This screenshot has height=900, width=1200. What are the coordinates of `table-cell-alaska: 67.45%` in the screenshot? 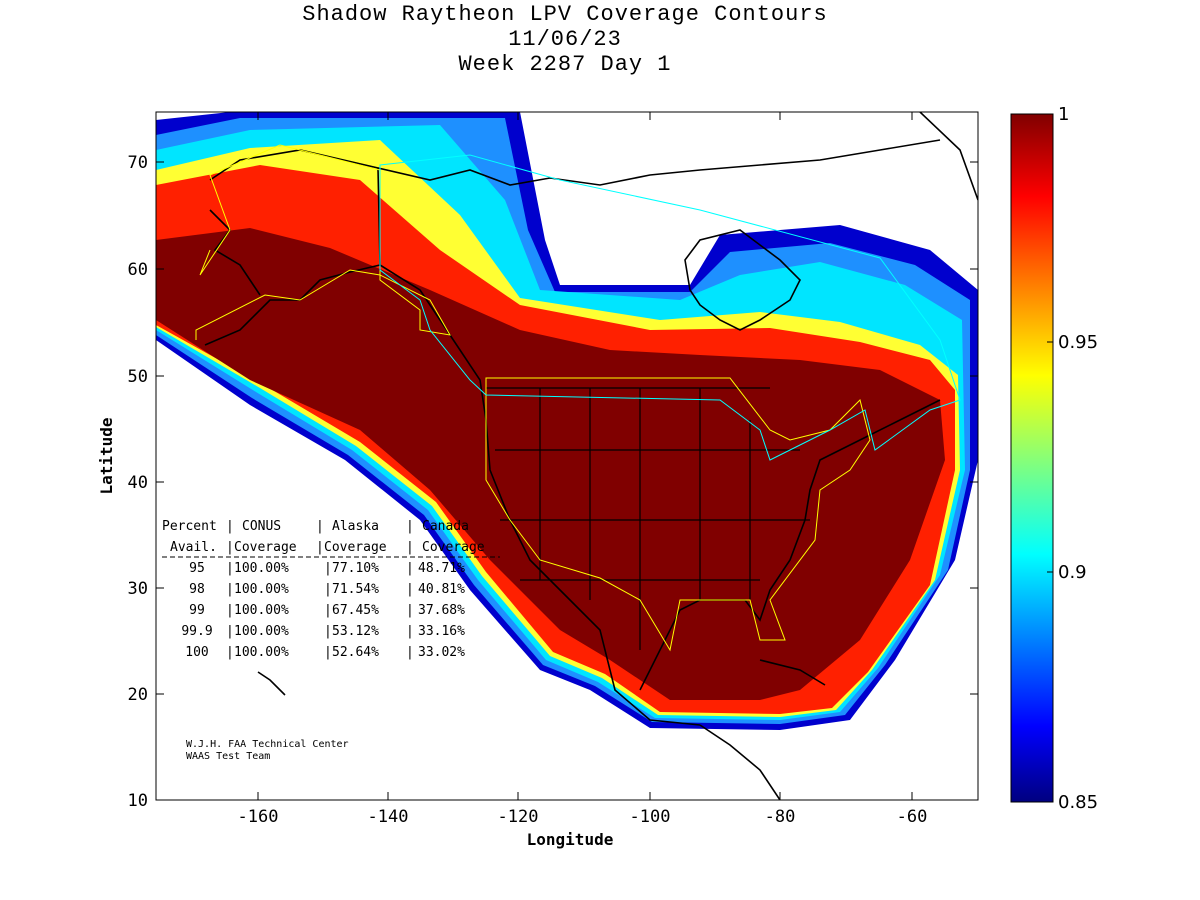 It's located at (355, 610).